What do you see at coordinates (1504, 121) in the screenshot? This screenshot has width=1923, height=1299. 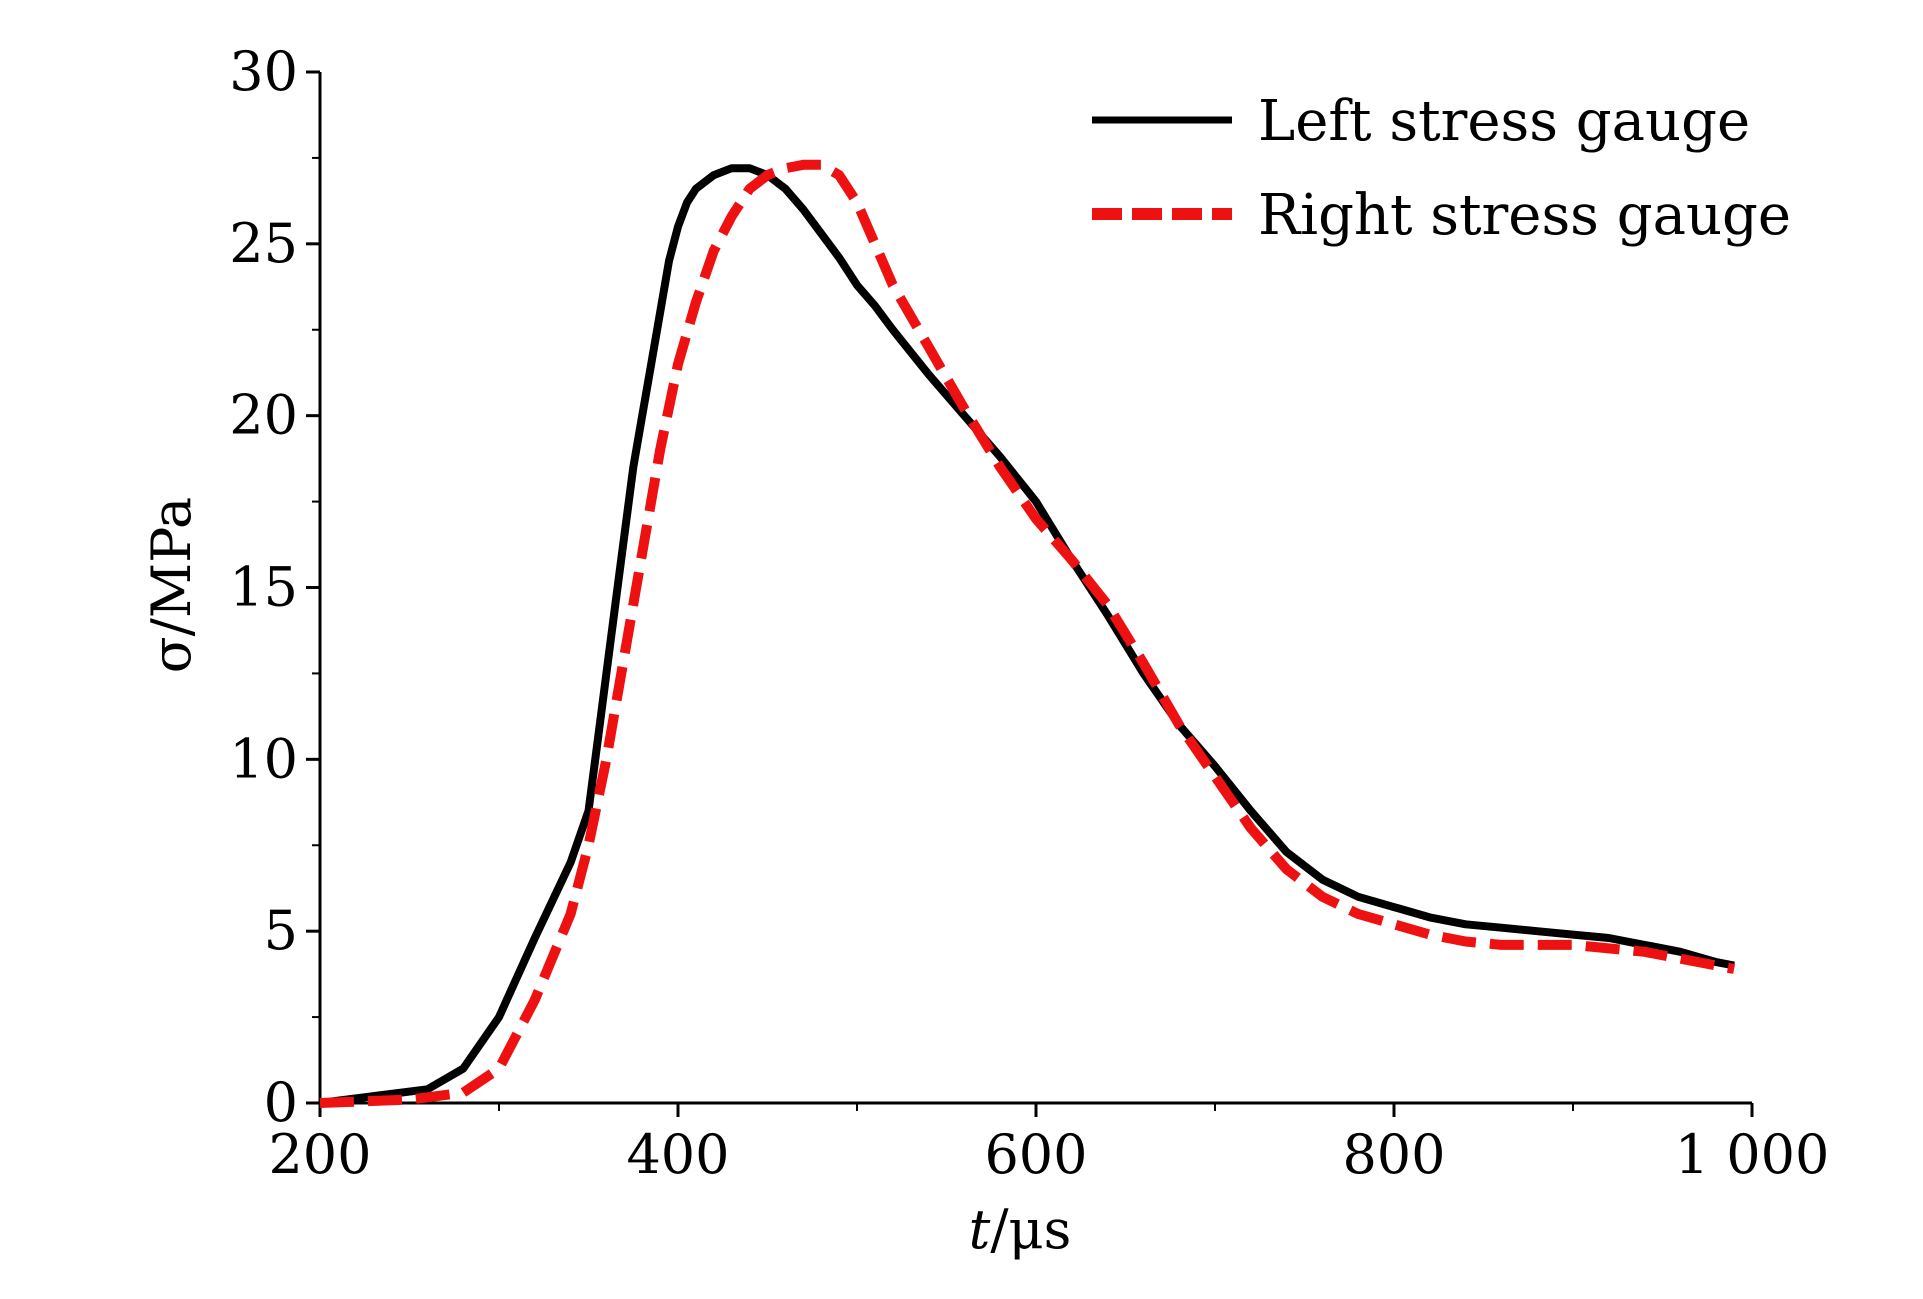 I see `legend-label-left-stress-gauge: Left stress gauge` at bounding box center [1504, 121].